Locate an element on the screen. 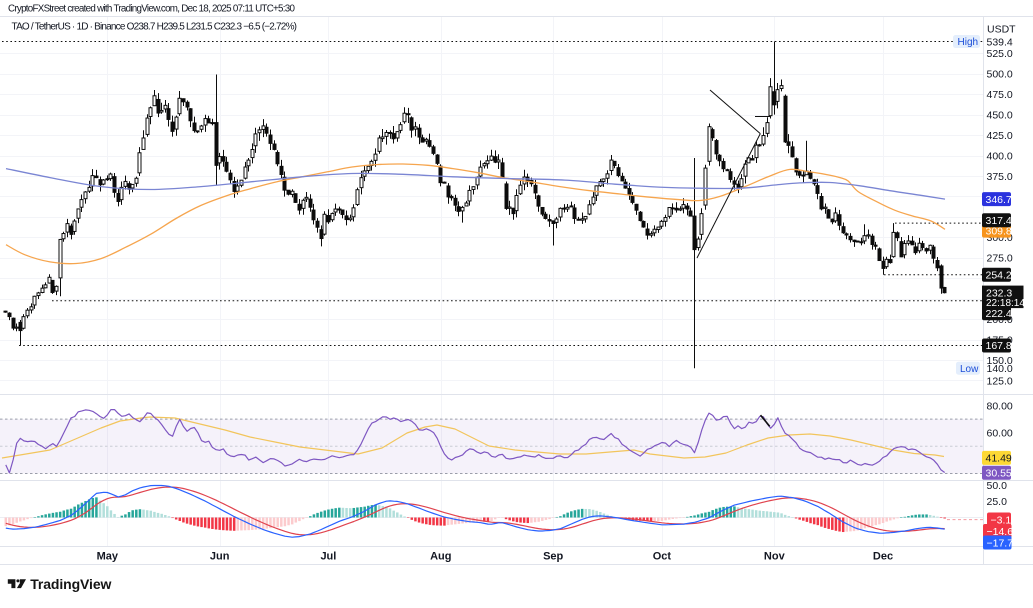  svg-text: Nov is located at coordinates (775, 557).